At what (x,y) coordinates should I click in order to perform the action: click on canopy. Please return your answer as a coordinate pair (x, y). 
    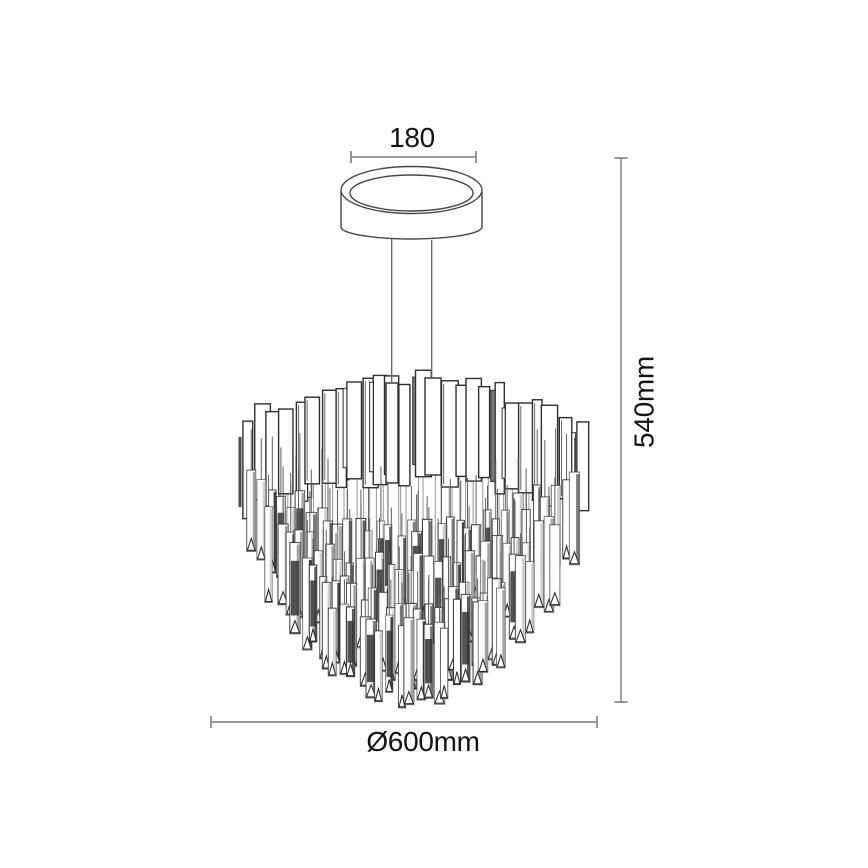
    Looking at the image, I should click on (411, 202).